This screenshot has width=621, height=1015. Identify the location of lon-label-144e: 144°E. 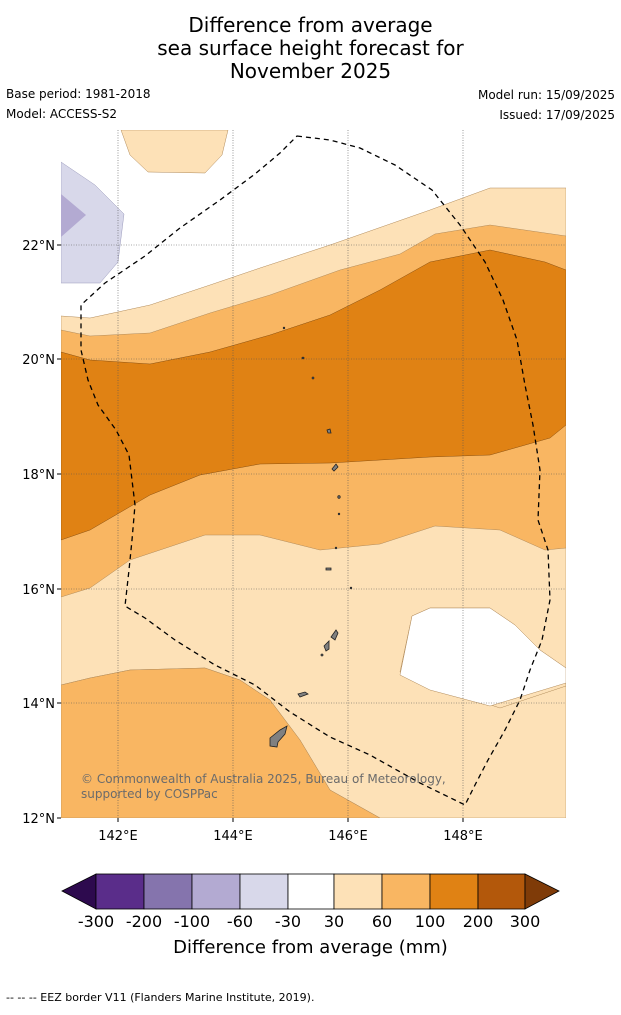
(233, 836).